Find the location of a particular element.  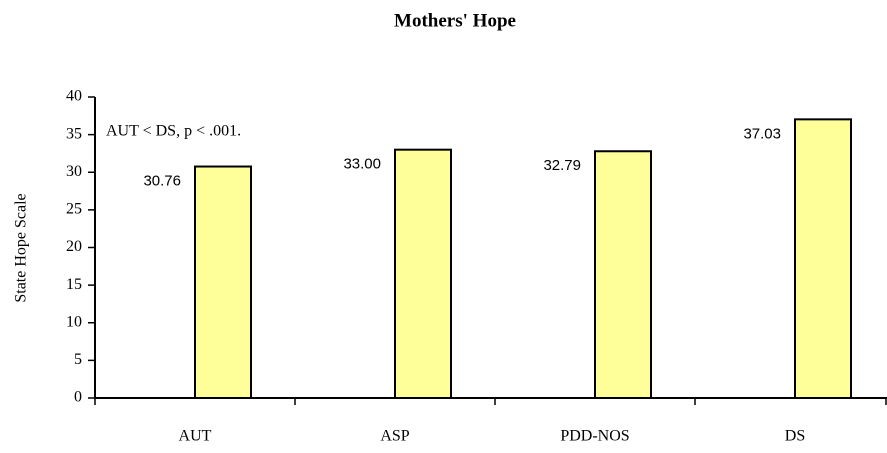

y-tick-label: 20 is located at coordinates (74, 246).